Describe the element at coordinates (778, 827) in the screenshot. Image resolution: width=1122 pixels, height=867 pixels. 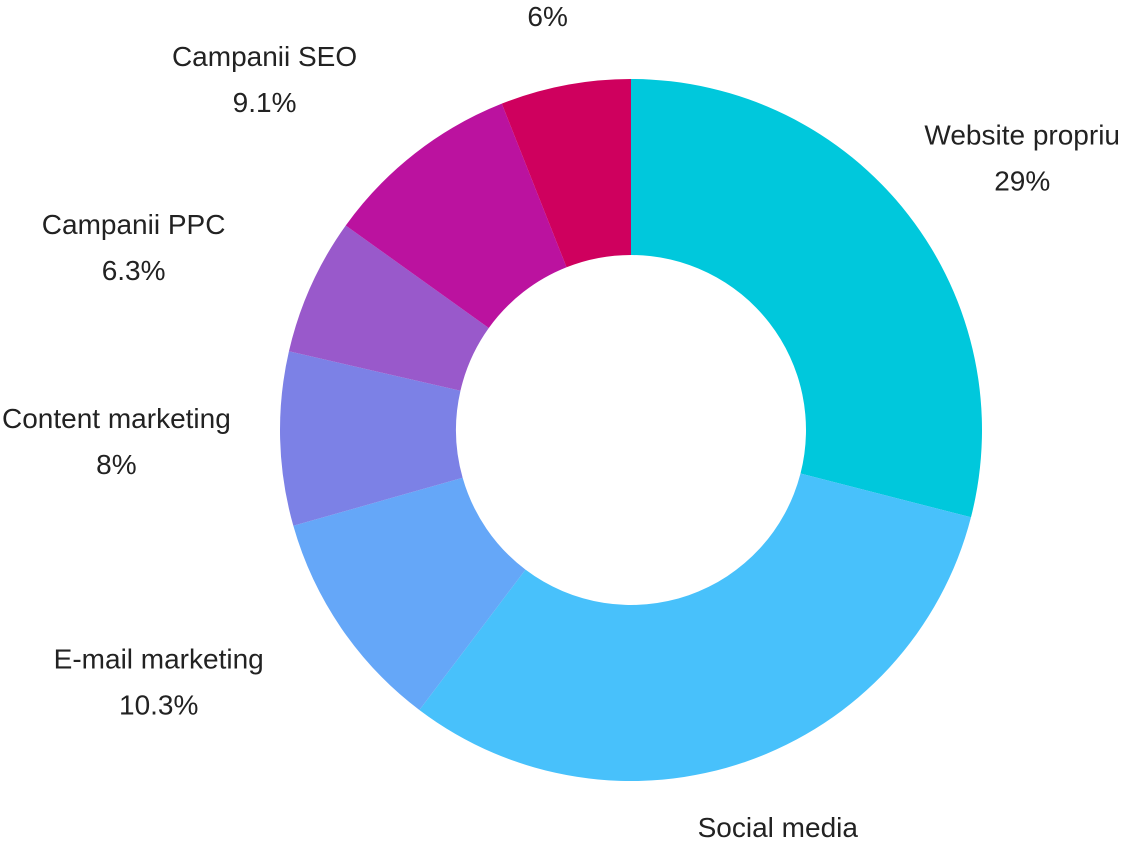
I see `slice-label-social-media: Social media` at that location.